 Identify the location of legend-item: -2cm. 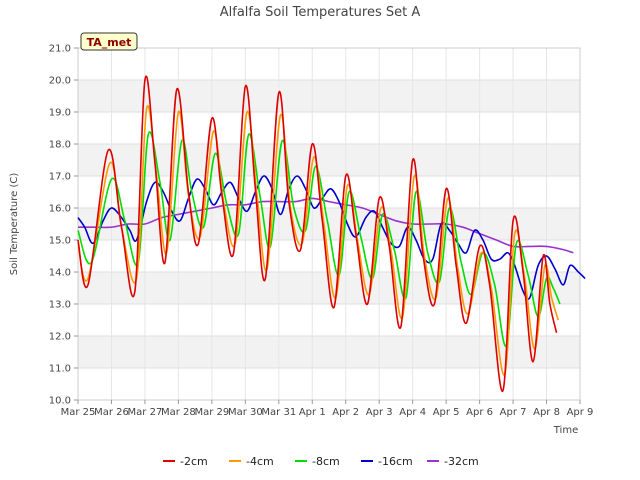
(185, 461).